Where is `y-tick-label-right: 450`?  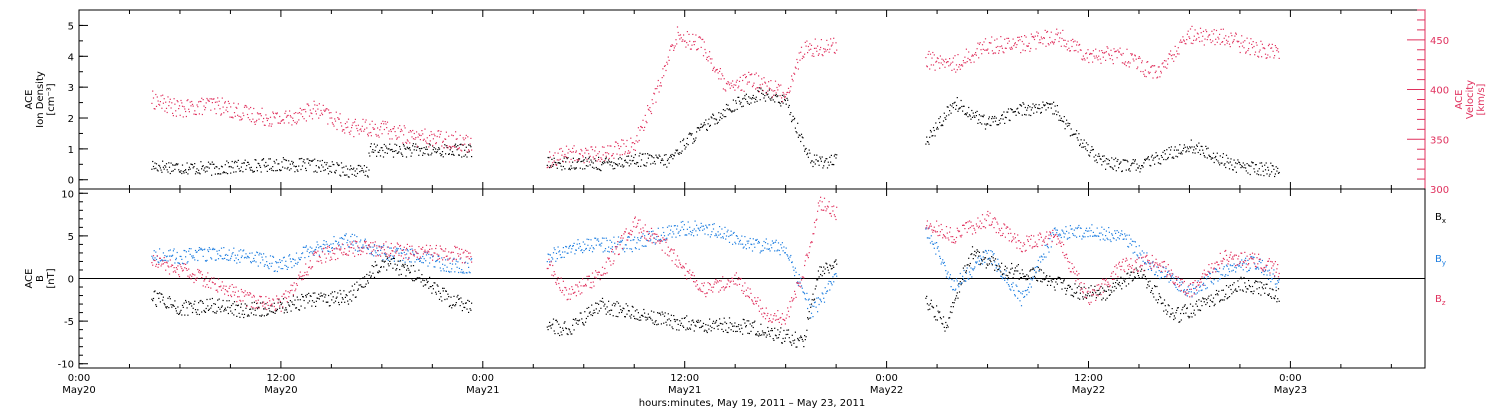 y-tick-label-right: 450 is located at coordinates (1439, 41).